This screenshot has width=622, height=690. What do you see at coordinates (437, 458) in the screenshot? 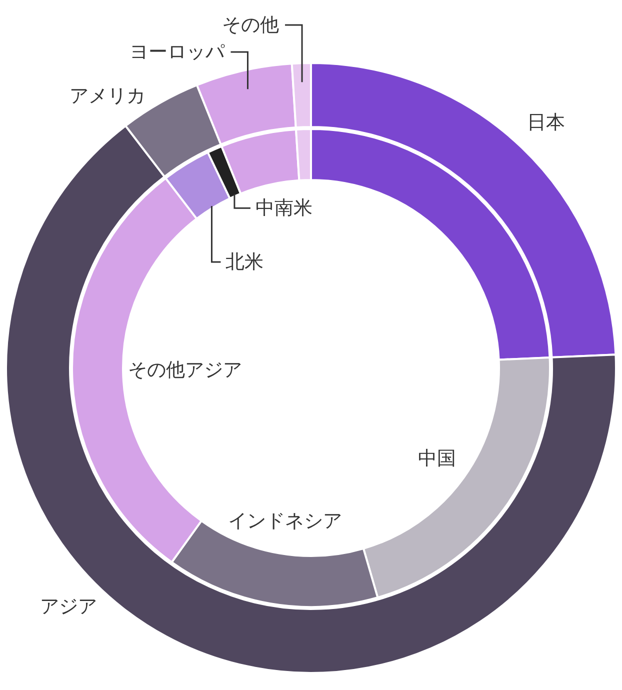
I see `slice-label: 中国` at bounding box center [437, 458].